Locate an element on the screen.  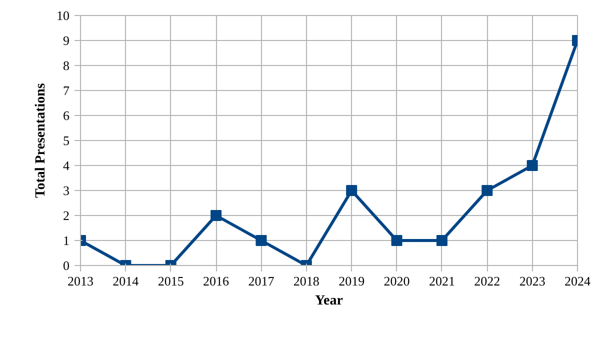
y-axis-title: Total Presentations is located at coordinates (41, 140).